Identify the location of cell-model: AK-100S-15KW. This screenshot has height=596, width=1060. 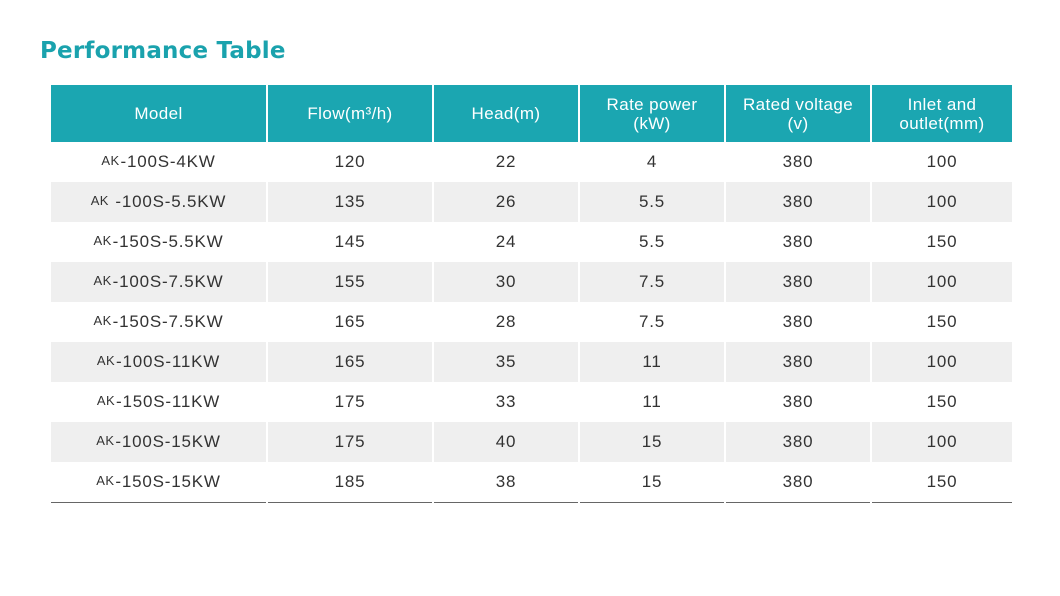
(159, 442).